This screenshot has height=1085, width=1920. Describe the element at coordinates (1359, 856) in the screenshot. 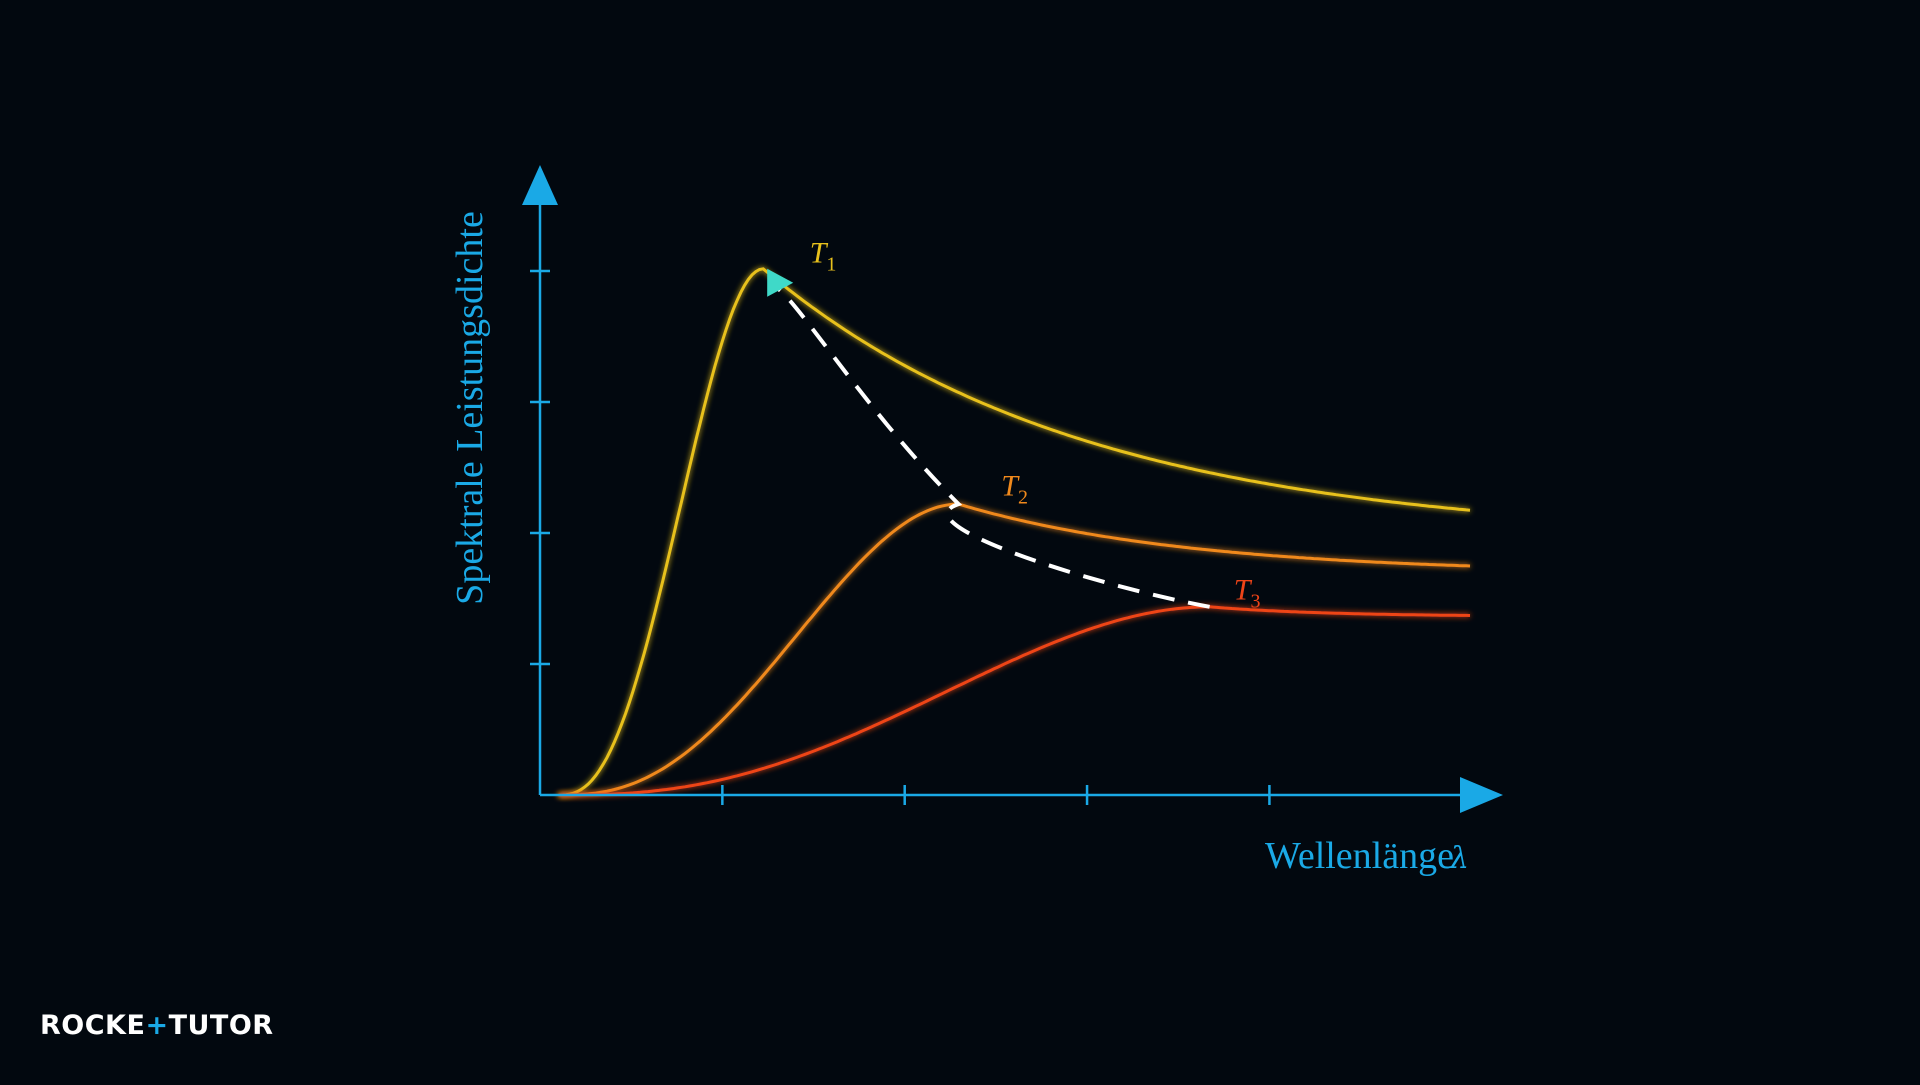

I see `x-axis-title: Wellenlänge` at that location.